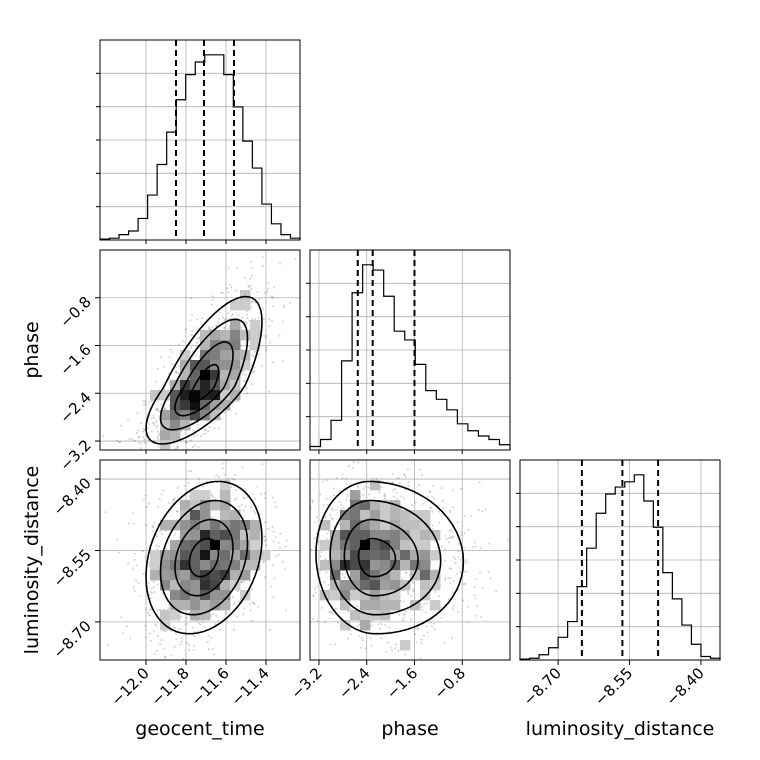 This screenshot has height=760, width=760. Describe the element at coordinates (354, 683) in the screenshot. I see `x-tick-label-phase: −2.4` at that location.